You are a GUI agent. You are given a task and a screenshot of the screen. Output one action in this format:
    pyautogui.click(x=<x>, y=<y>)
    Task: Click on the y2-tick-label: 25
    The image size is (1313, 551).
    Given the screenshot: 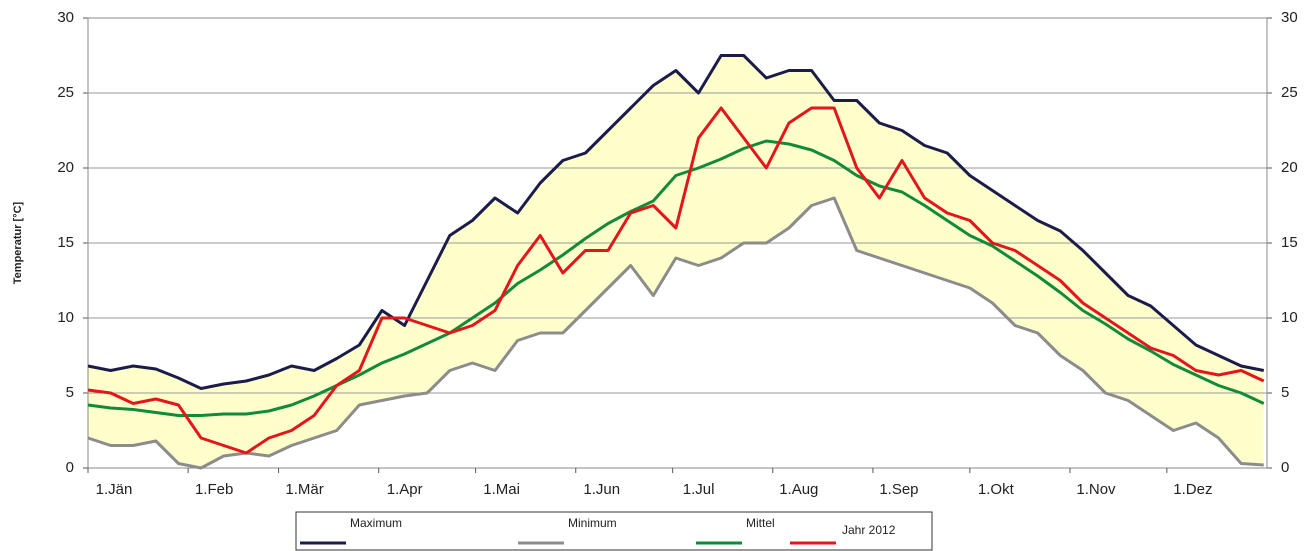 What is the action you would take?
    pyautogui.click(x=1289, y=92)
    